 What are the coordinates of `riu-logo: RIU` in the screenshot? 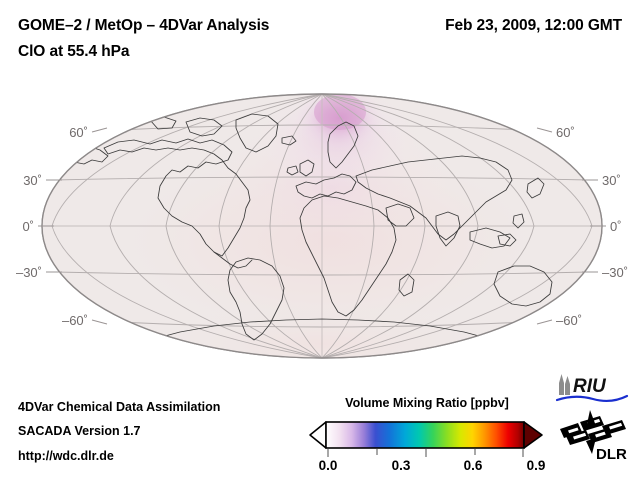 It's located at (592, 388).